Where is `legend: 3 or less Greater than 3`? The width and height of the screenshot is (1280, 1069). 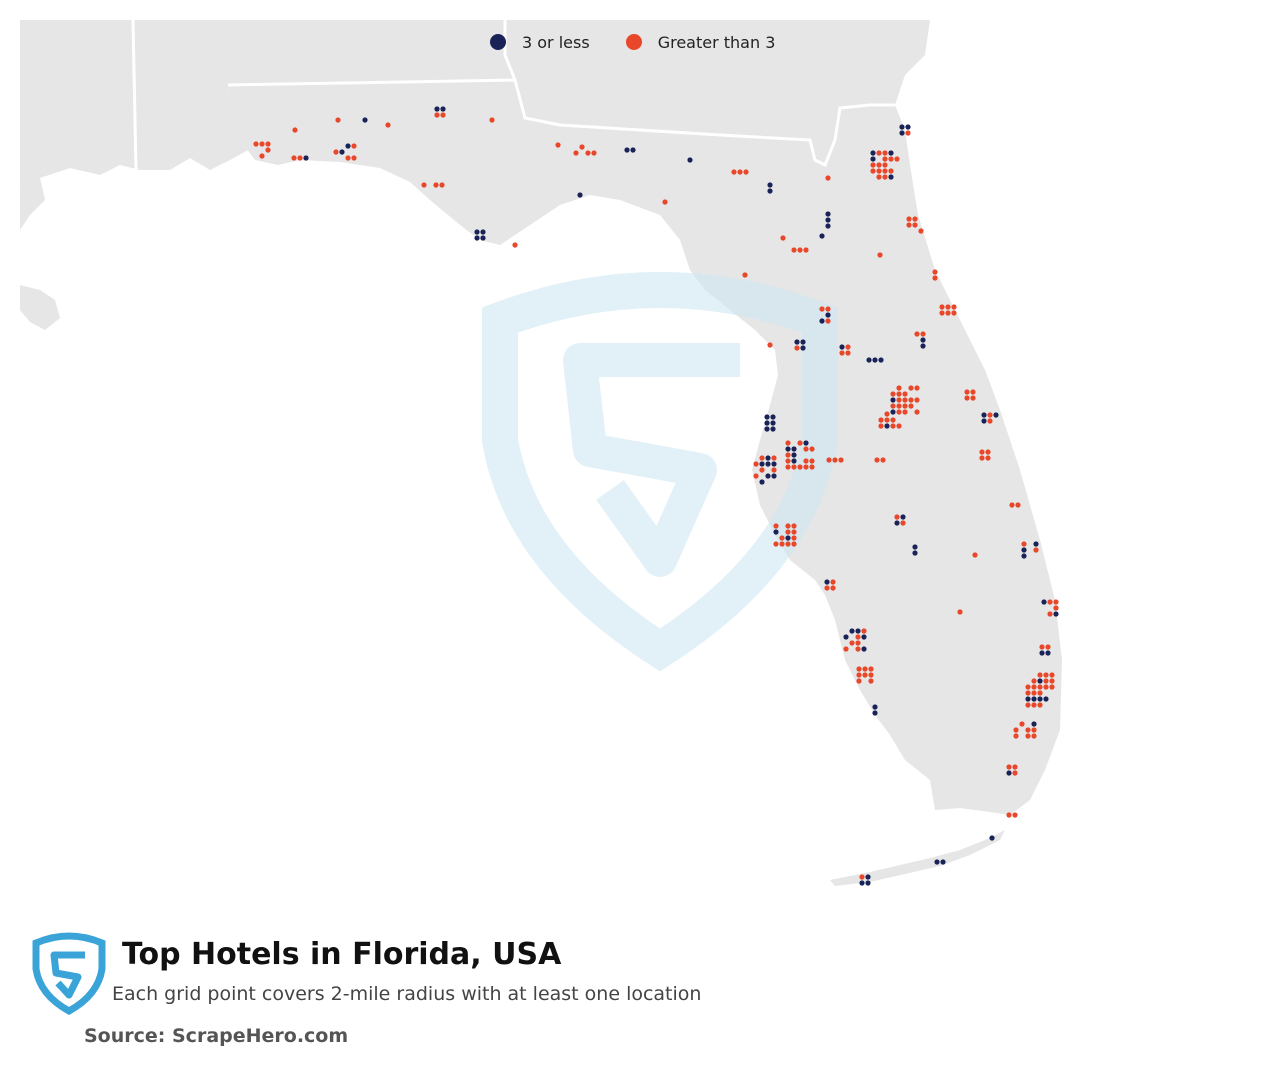 legend: 3 or less Greater than 3 is located at coordinates (650, 42).